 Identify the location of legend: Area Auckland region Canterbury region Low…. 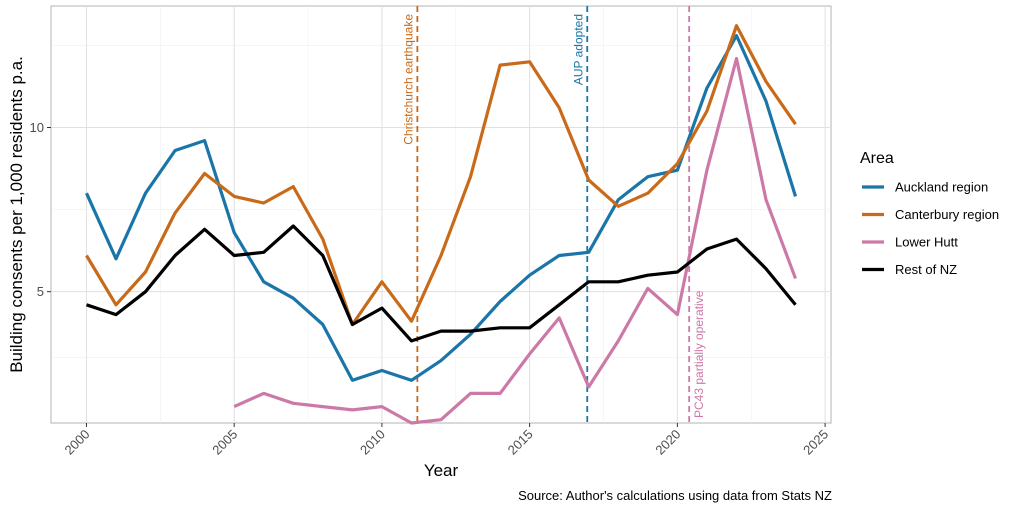
(929, 213).